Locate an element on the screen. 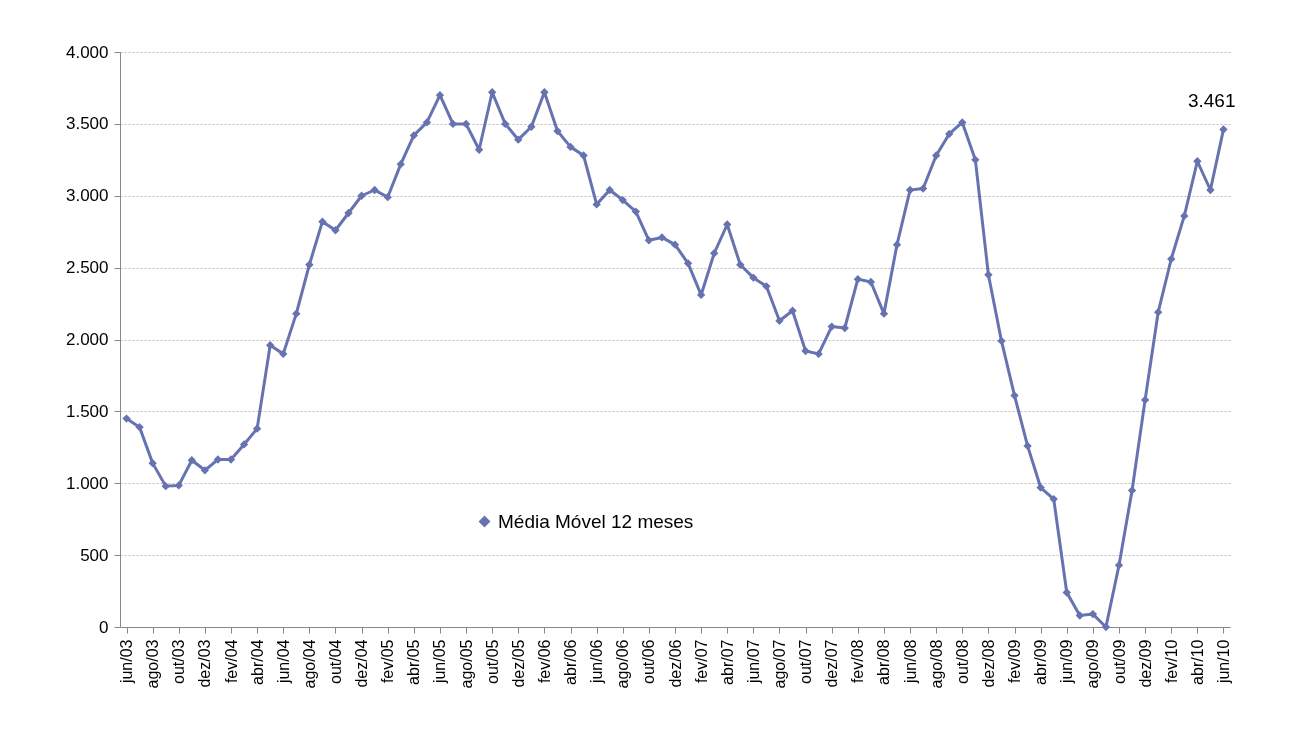 This screenshot has width=1291, height=731. x-tick-label: jun/08 is located at coordinates (910, 662).